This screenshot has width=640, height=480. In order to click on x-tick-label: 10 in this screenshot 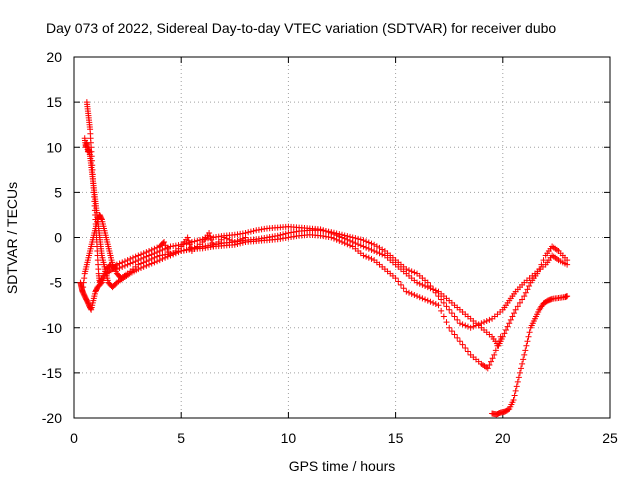, I will do `click(289, 438)`.